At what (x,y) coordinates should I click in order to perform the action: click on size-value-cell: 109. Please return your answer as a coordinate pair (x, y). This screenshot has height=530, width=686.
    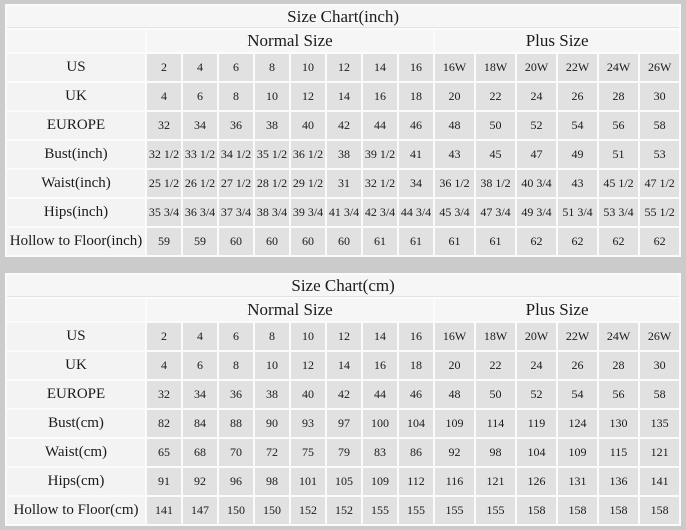
    Looking at the image, I should click on (454, 423).